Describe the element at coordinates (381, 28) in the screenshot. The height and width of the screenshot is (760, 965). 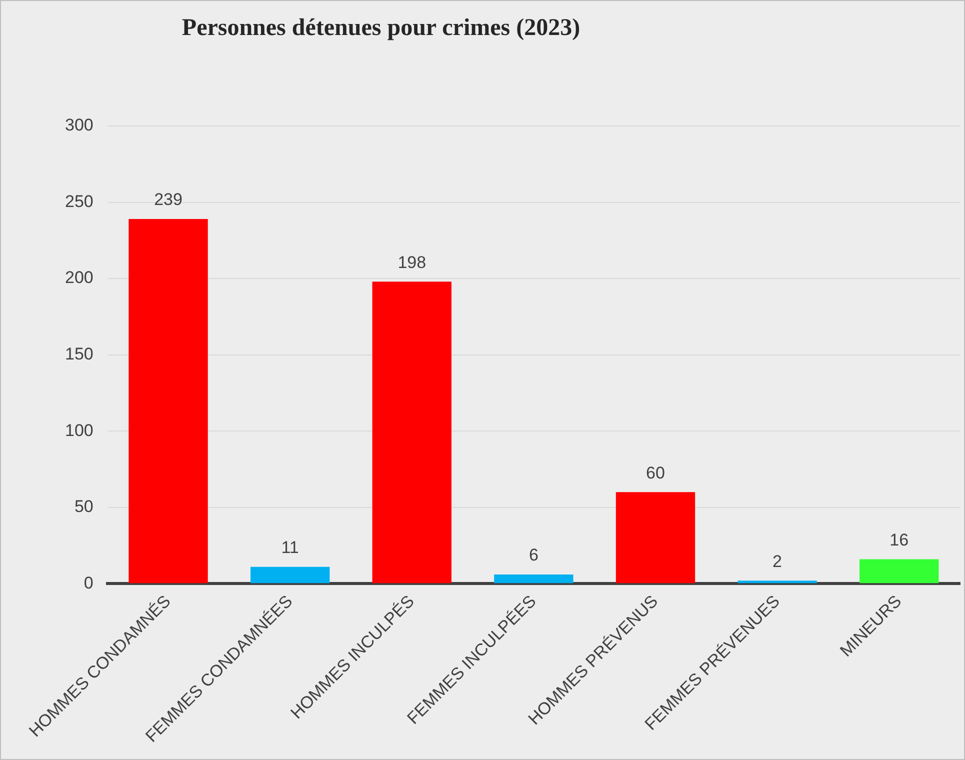
I see `chart-title: Personnes détenues pour crimes (2023)` at that location.